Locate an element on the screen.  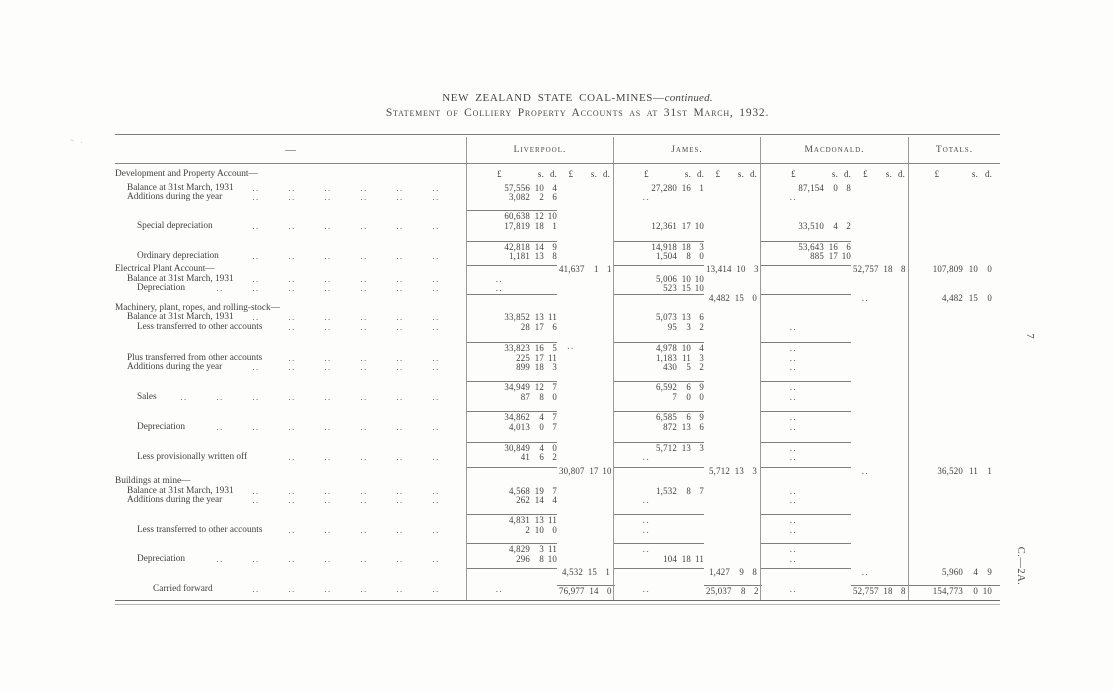
rotated-page-number: 7 is located at coordinates (1030, 336).